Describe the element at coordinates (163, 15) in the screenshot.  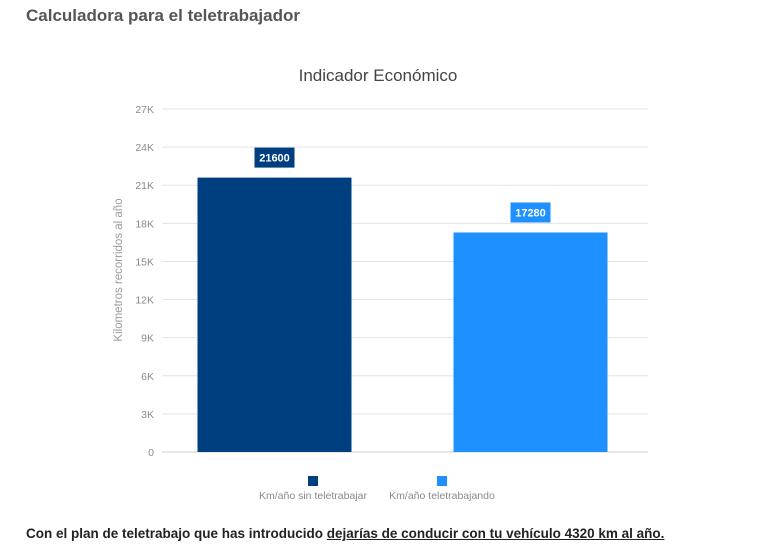
I see `page-title: Calculadora para el teletrabajador` at that location.